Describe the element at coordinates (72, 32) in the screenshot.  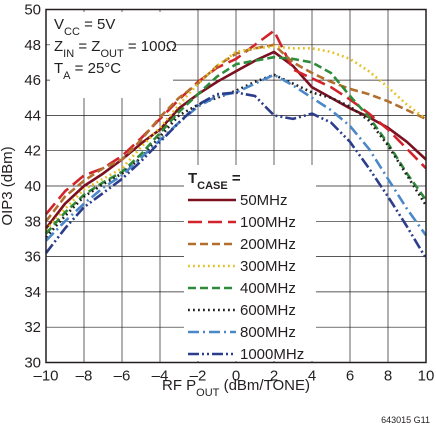
I see `subscript-text: CC` at that location.